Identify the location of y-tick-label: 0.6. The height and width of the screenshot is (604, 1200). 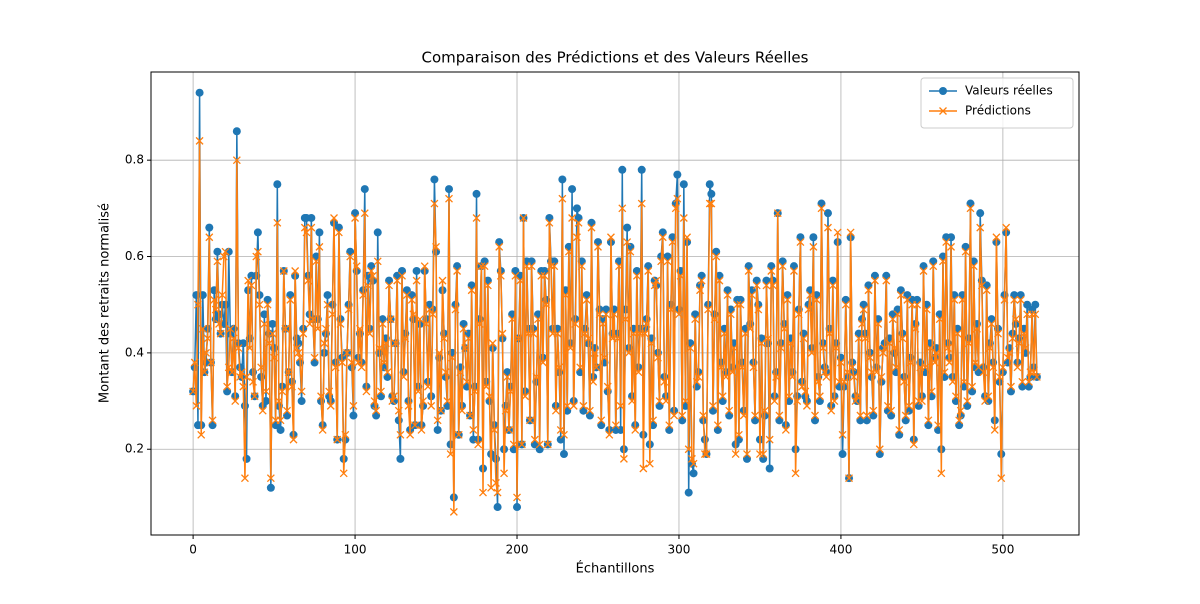
(134, 256).